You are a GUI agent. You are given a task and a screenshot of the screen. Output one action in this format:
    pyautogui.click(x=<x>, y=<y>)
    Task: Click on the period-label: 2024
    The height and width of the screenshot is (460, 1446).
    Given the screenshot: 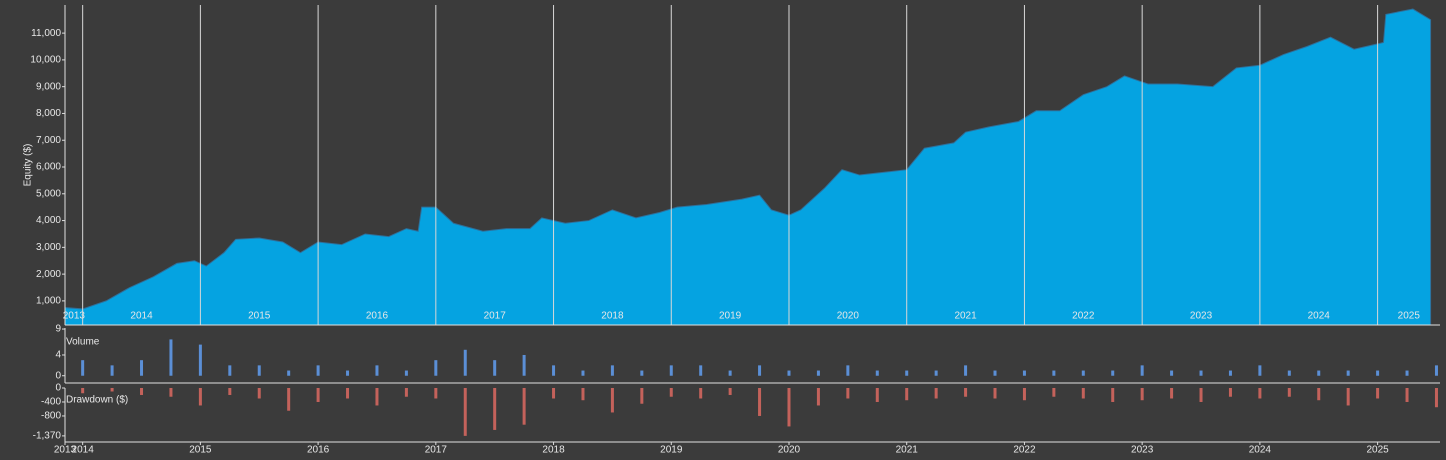 What is the action you would take?
    pyautogui.click(x=1319, y=316)
    